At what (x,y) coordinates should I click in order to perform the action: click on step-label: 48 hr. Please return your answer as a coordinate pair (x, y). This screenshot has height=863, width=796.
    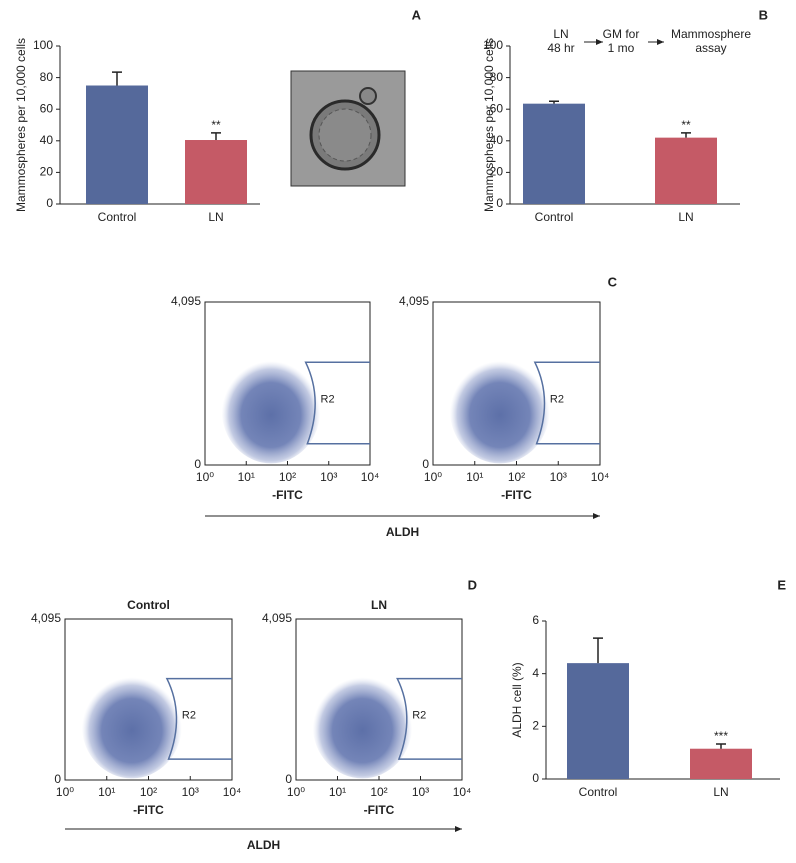
    Looking at the image, I should click on (560, 48).